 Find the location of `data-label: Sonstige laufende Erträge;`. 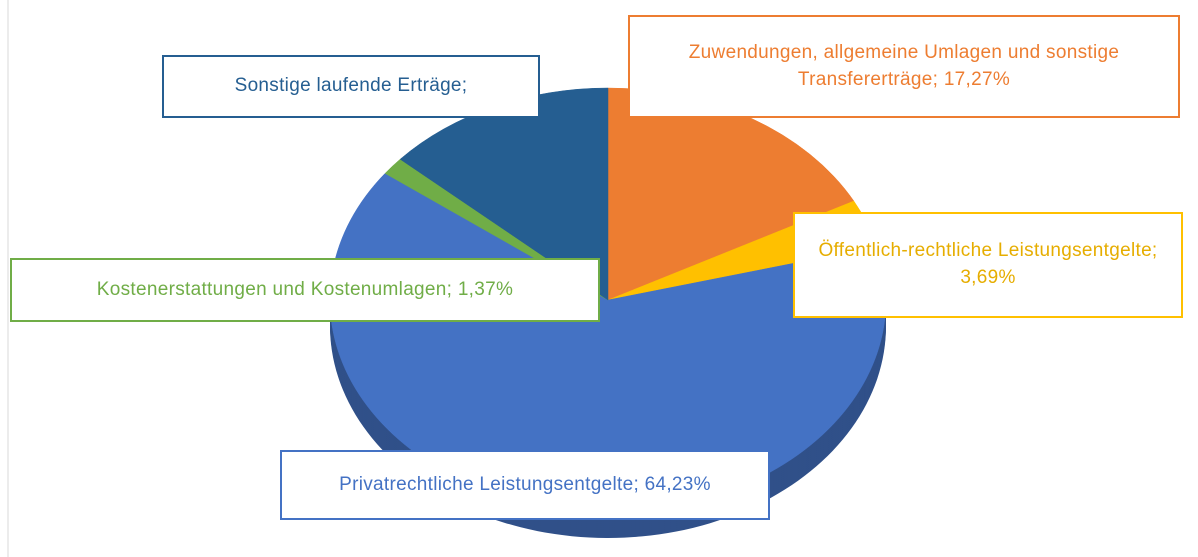

data-label: Sonstige laufende Erträge; is located at coordinates (351, 86).